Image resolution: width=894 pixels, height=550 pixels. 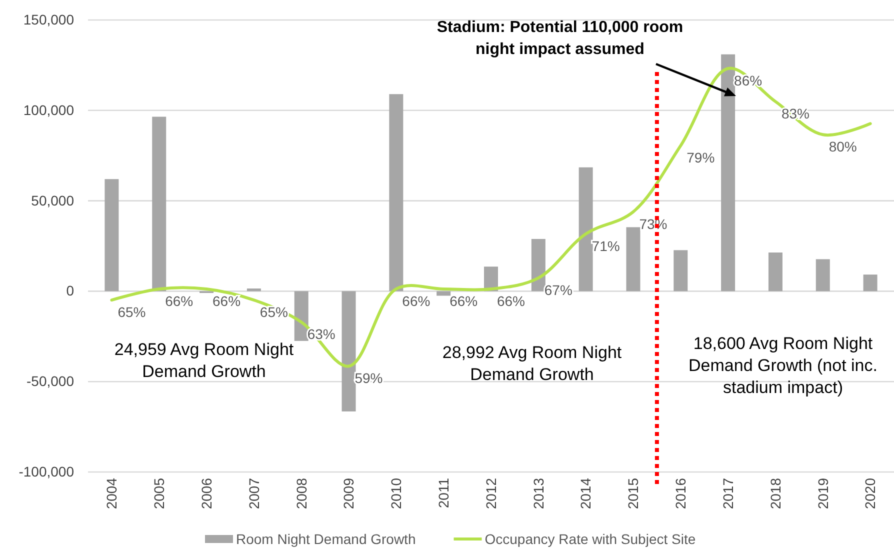 What do you see at coordinates (560, 38) in the screenshot?
I see `annotation: Stadium: Potential 110,000 room night impact assumed` at bounding box center [560, 38].